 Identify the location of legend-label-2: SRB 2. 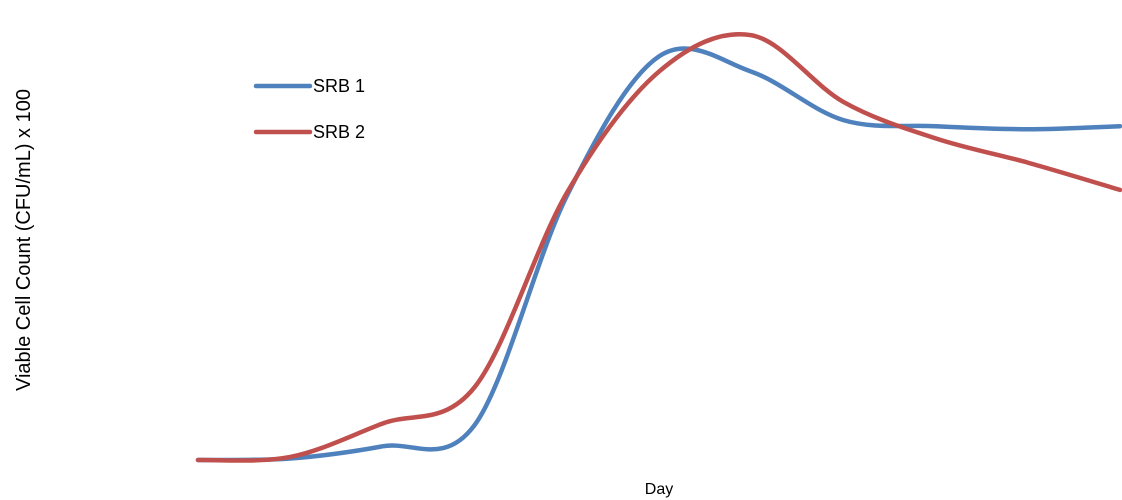
(339, 132).